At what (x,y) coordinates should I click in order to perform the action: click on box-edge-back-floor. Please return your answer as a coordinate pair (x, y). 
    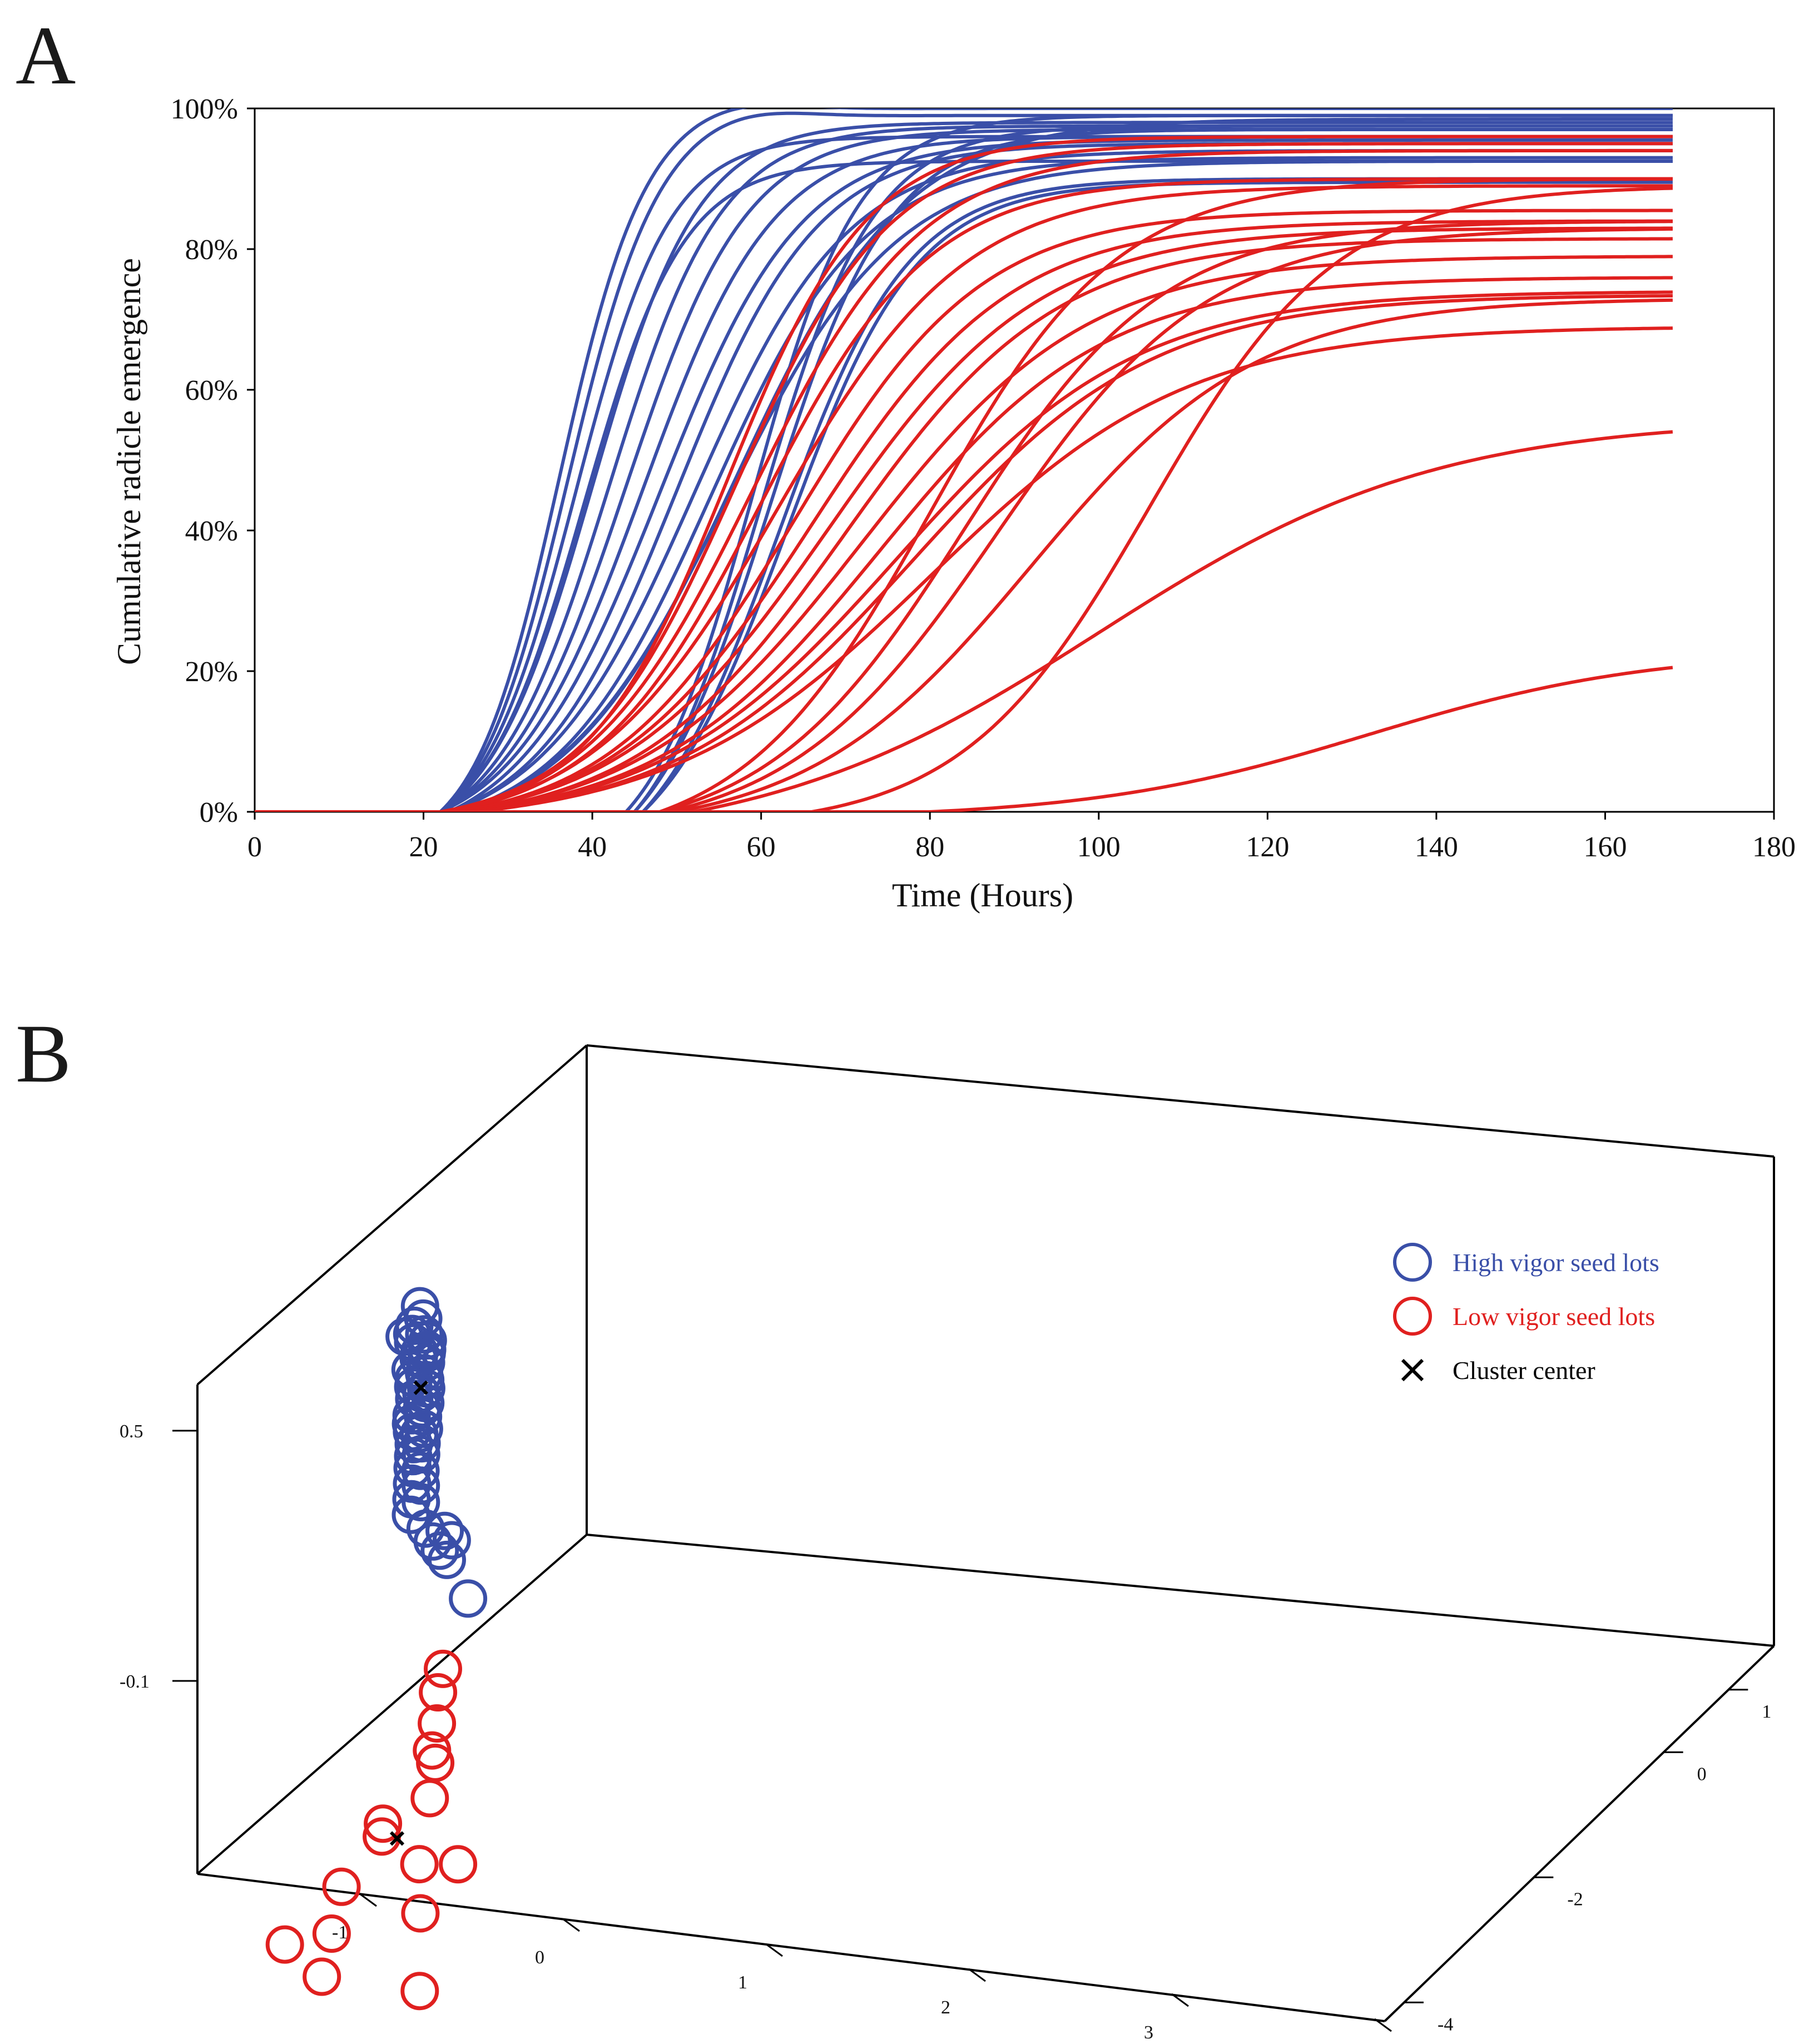
    Looking at the image, I should click on (1180, 1590).